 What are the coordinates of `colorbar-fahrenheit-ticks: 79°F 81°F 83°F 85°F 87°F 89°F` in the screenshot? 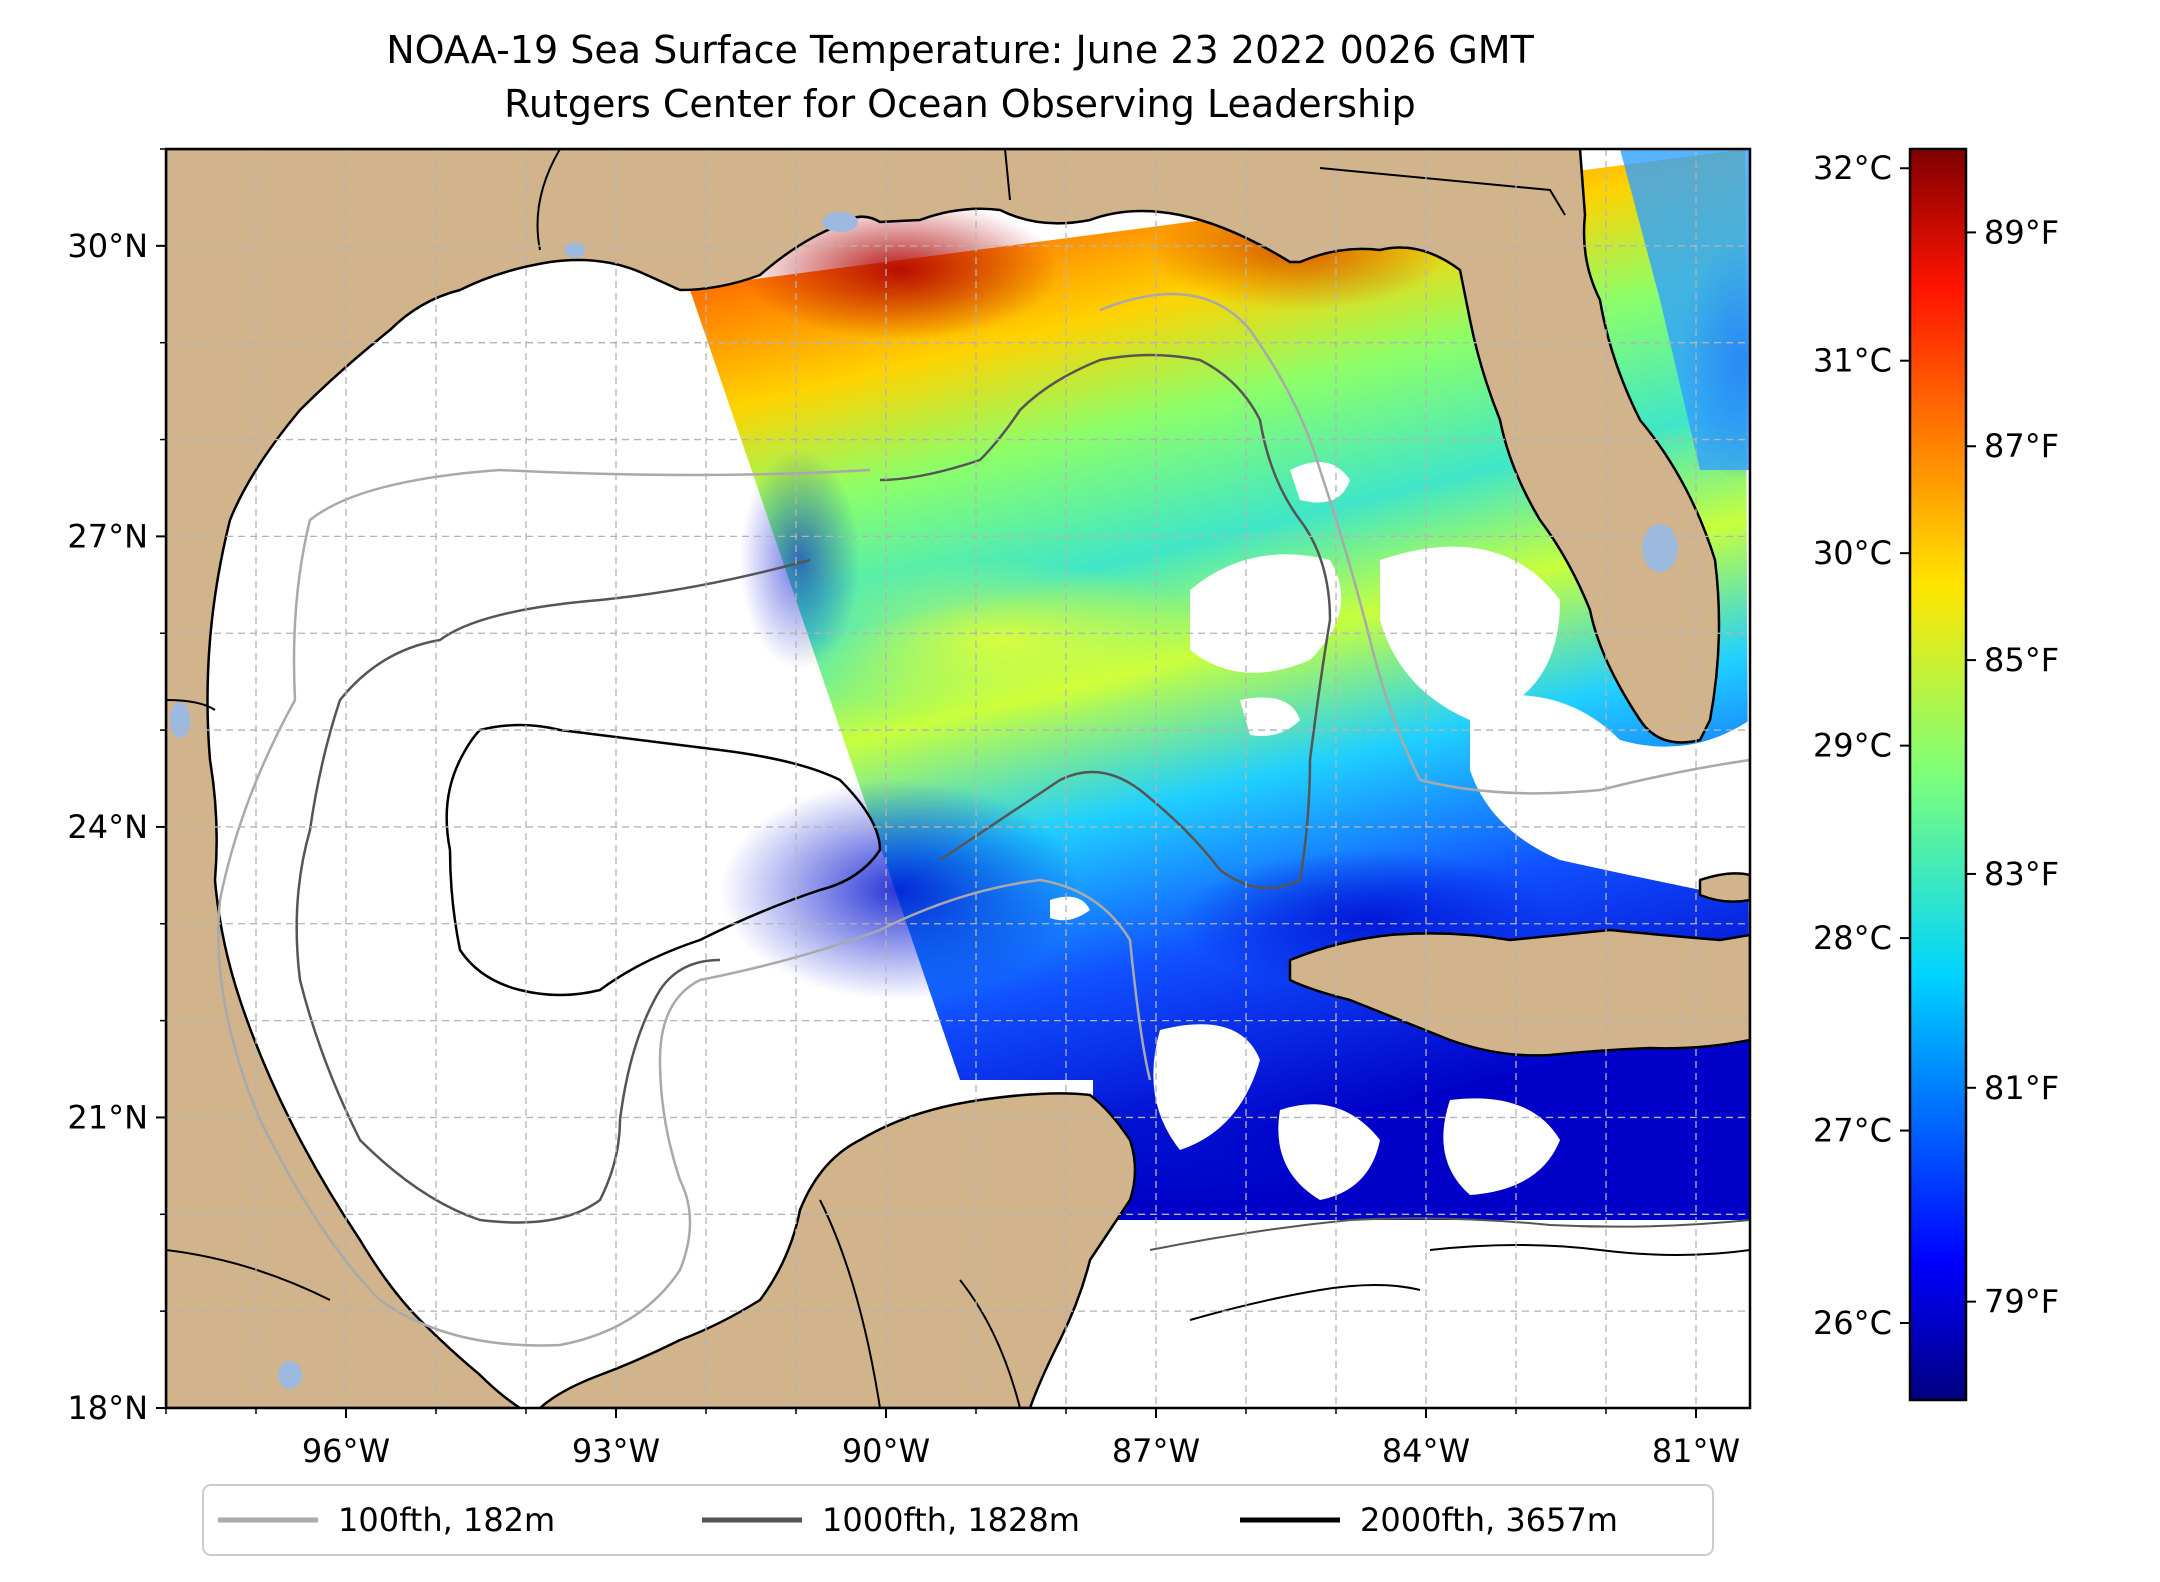 It's located at (2012, 767).